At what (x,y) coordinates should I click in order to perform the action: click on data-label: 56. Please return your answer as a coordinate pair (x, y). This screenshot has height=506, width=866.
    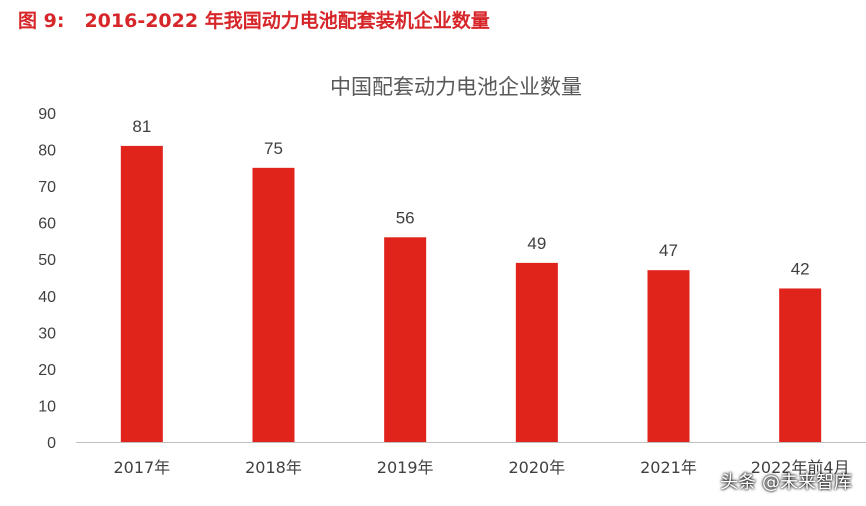
    Looking at the image, I should click on (405, 217).